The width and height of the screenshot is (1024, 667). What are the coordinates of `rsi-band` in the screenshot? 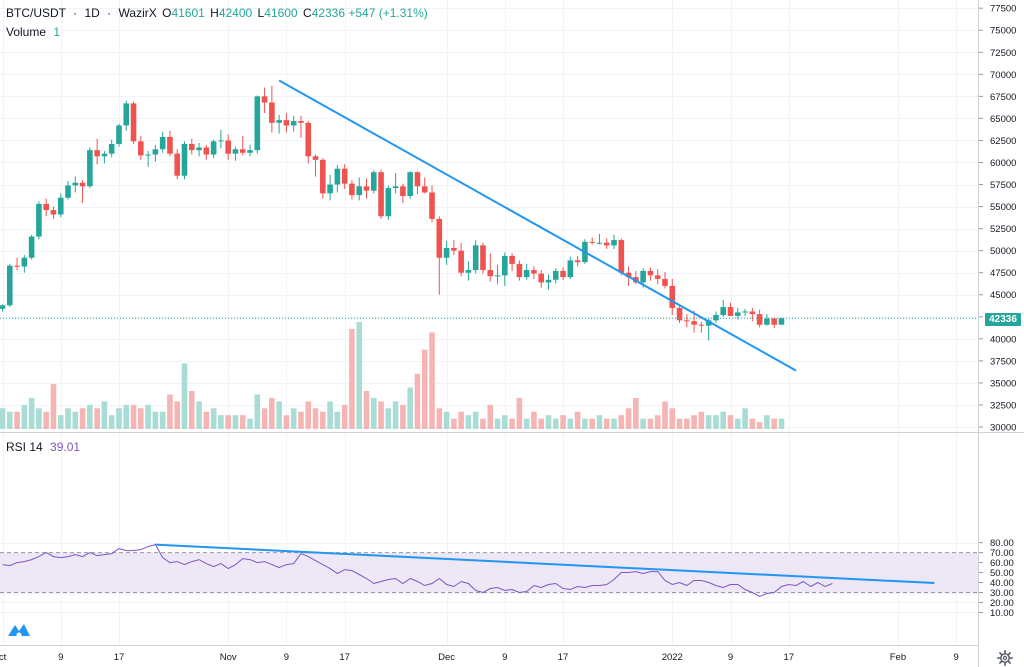 It's located at (489, 572).